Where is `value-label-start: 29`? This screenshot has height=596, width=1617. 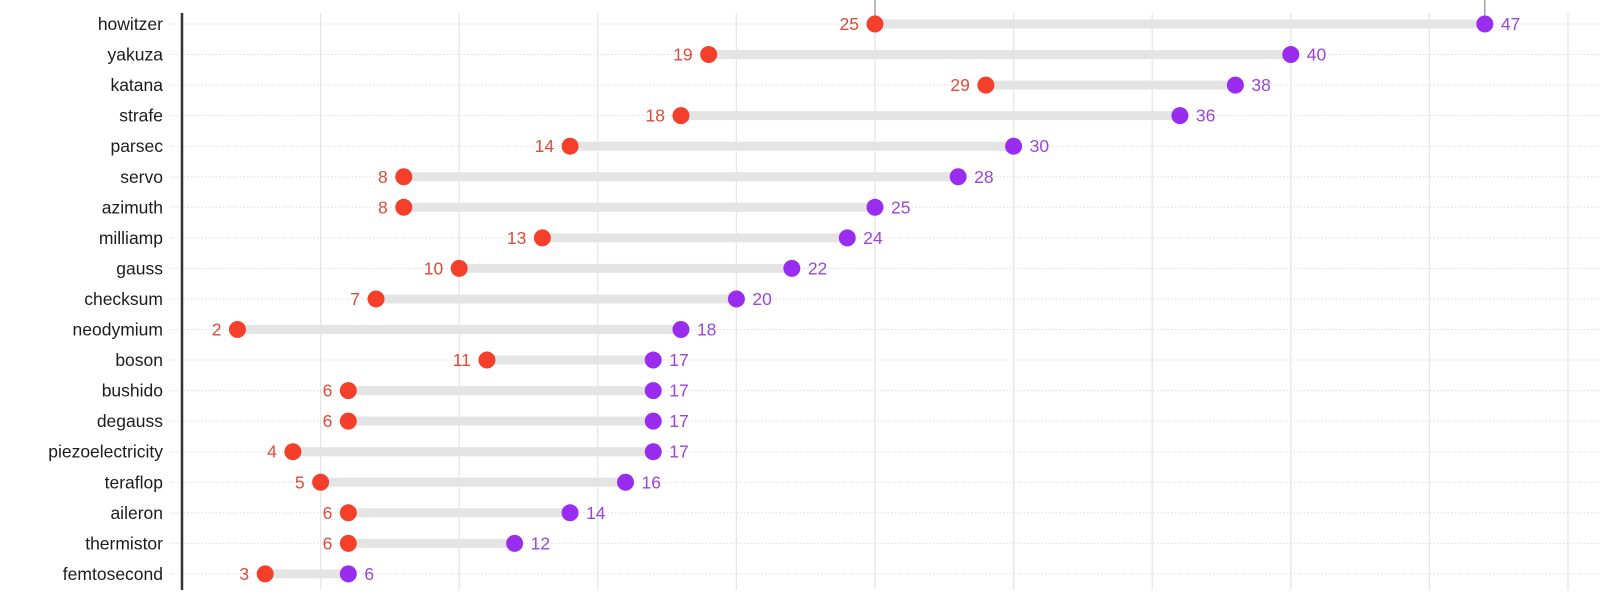 value-label-start: 29 is located at coordinates (959, 85).